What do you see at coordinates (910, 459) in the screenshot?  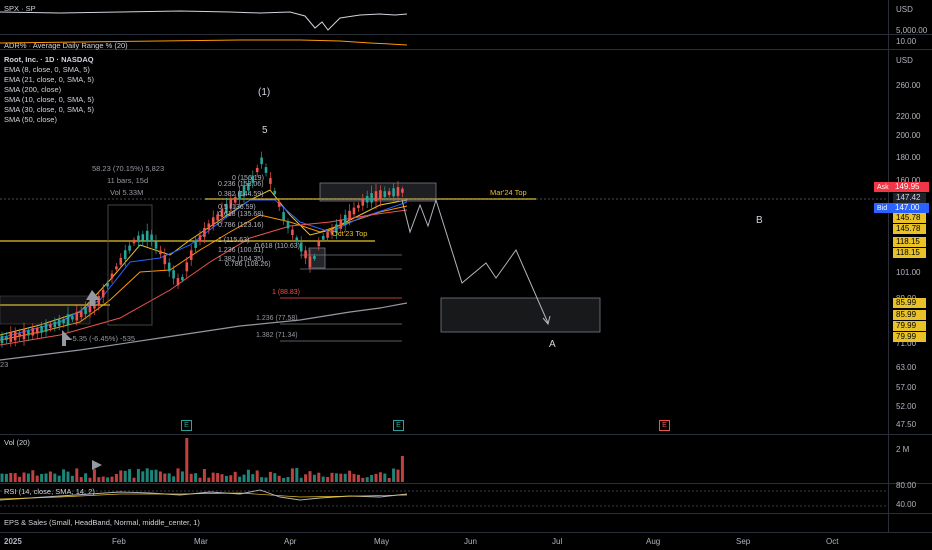 I see `volume-price-scale` at bounding box center [910, 459].